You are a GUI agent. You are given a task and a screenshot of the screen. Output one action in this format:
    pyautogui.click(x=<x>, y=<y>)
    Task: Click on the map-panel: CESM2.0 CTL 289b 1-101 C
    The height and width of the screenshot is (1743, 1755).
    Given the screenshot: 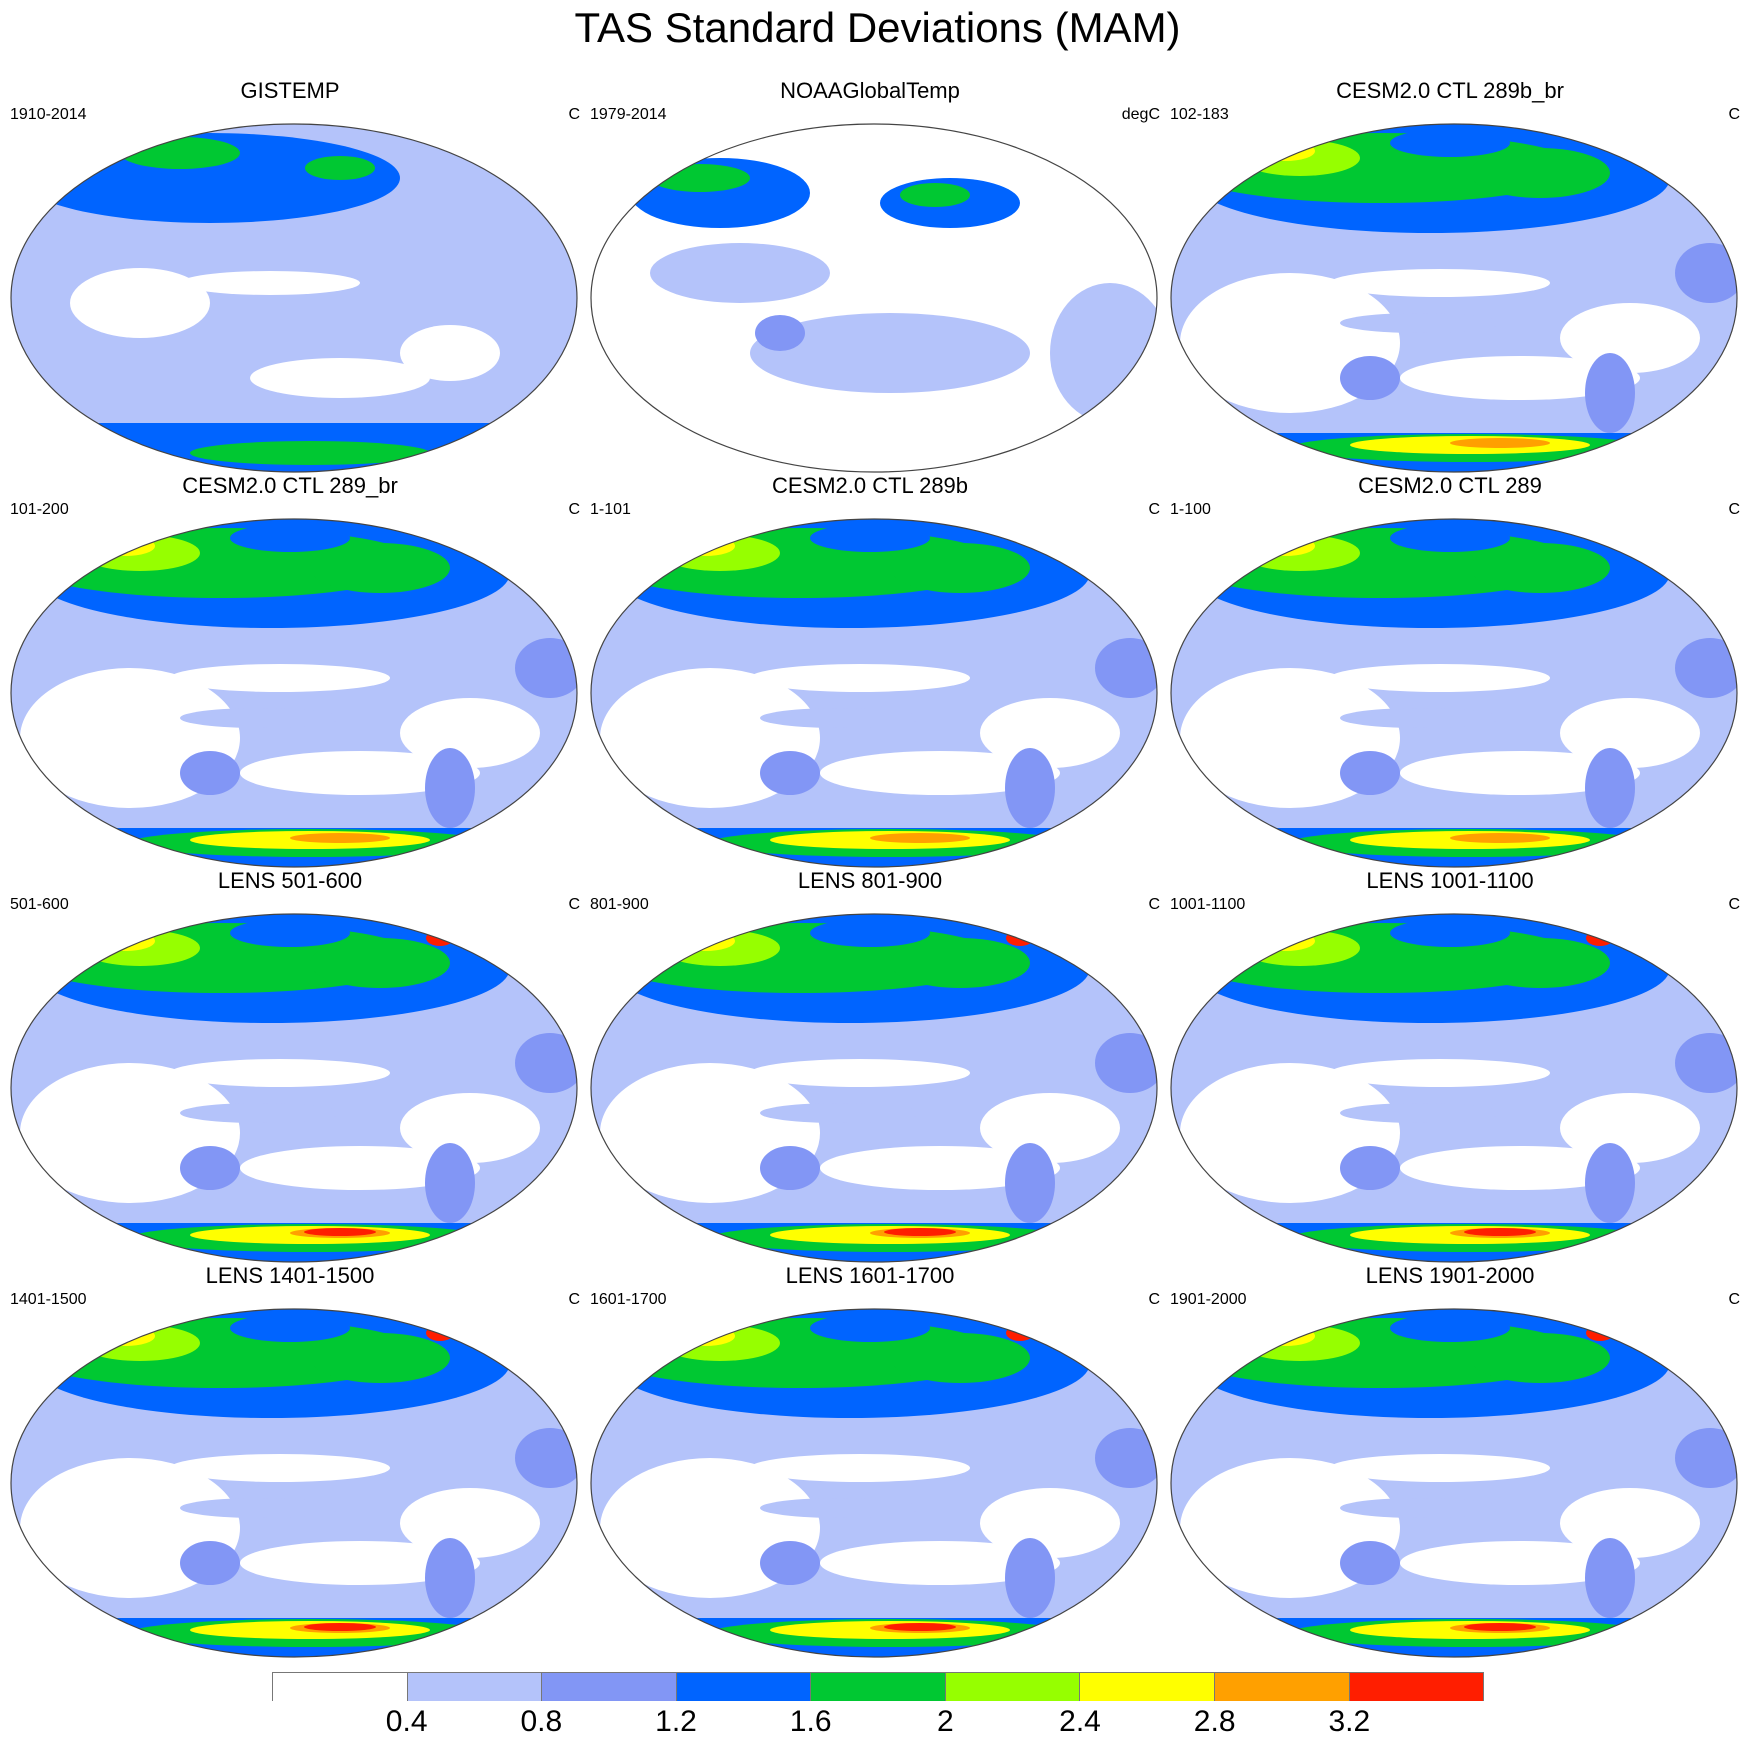 What is the action you would take?
    pyautogui.click(x=870, y=673)
    